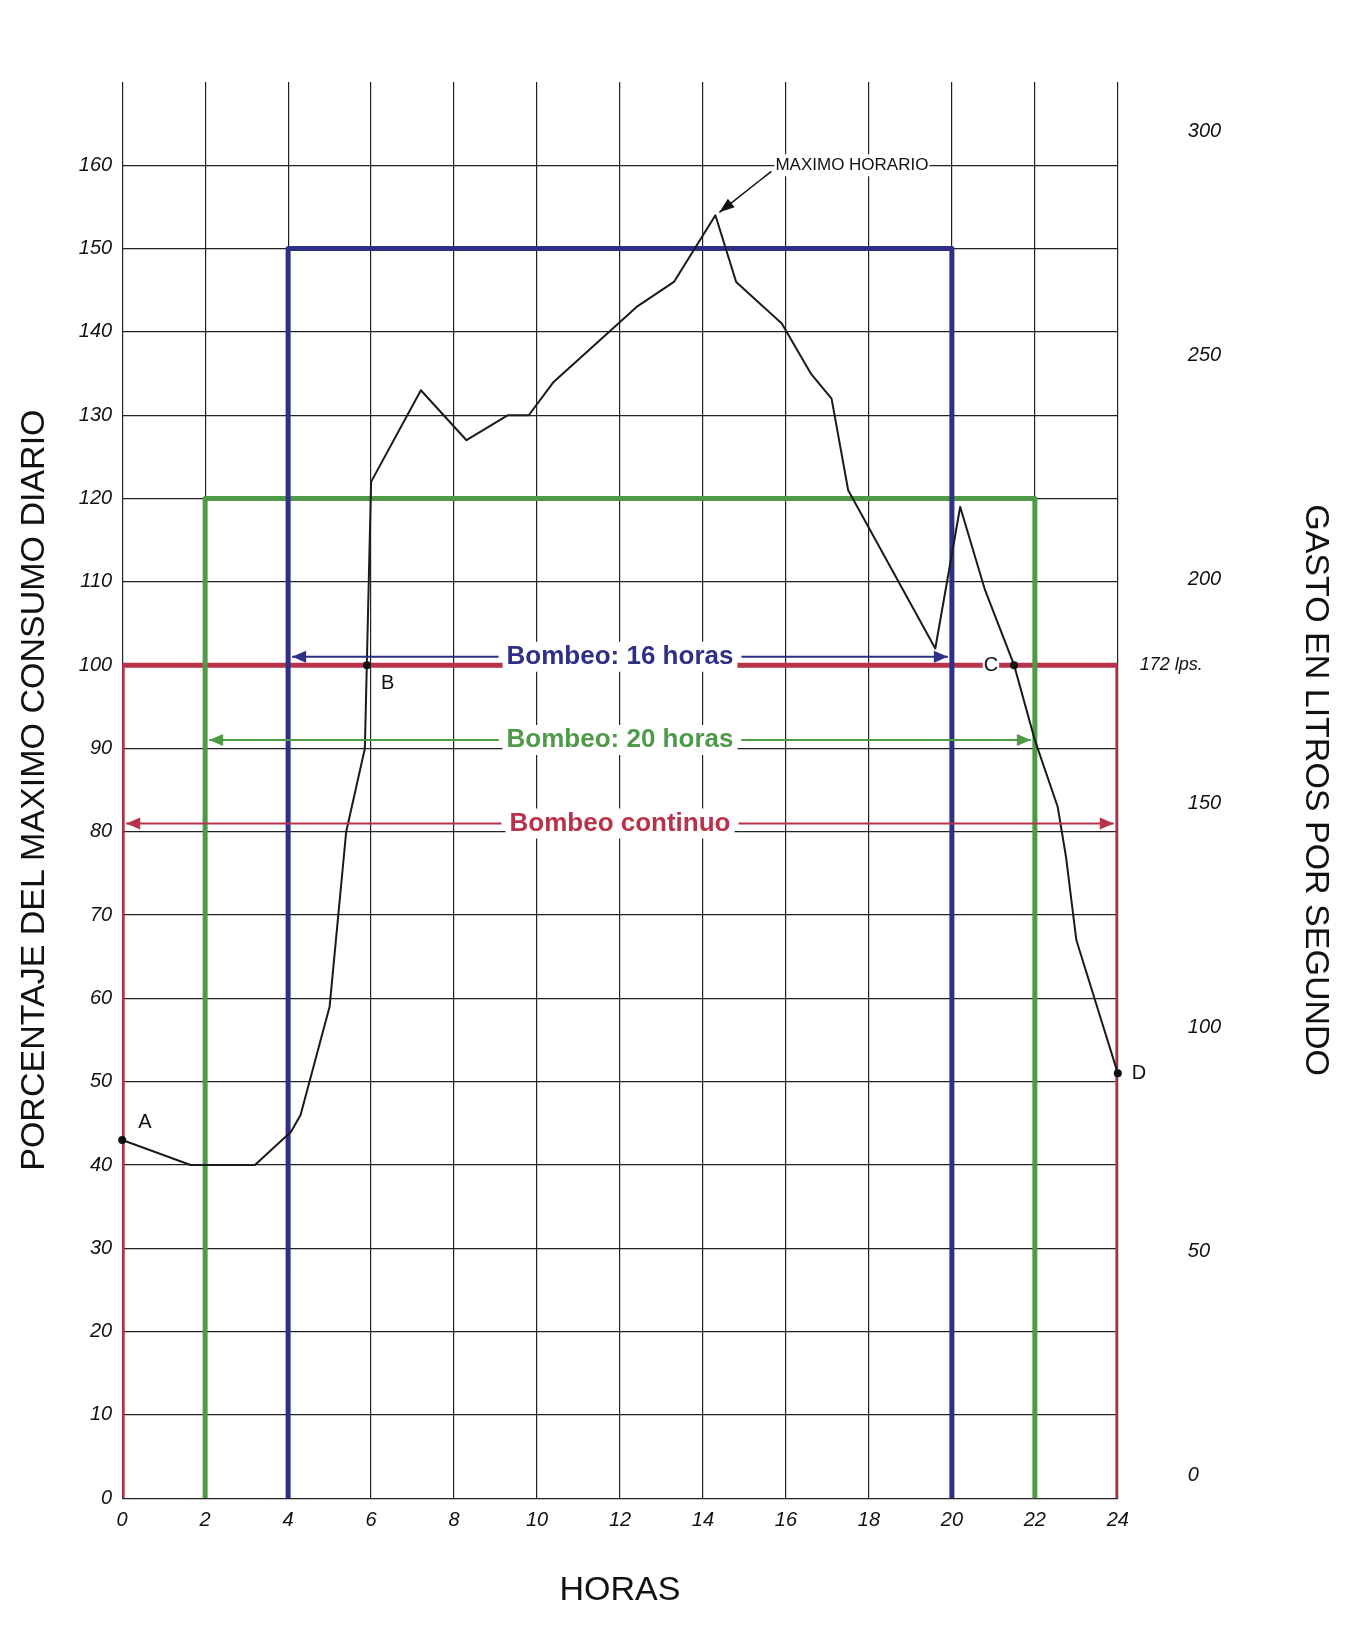 This screenshot has height=1625, width=1370. Describe the element at coordinates (620, 1587) in the screenshot. I see `x-axis-title: HORAS` at that location.